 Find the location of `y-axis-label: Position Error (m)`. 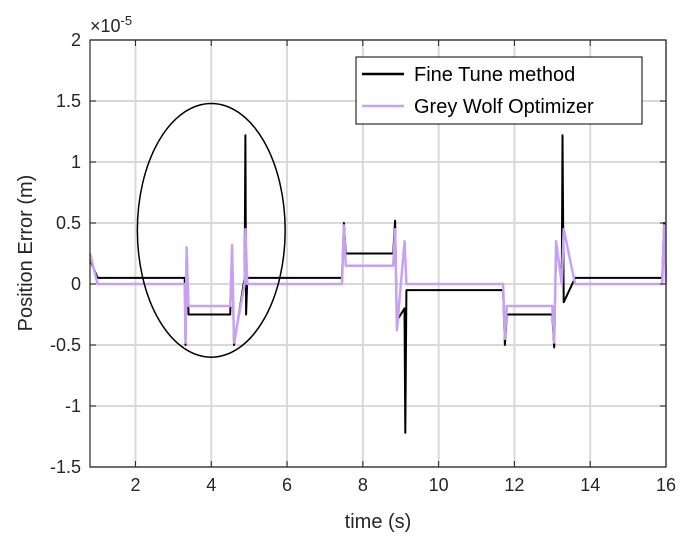

y-axis-label: Position Error (m) is located at coordinates (26, 253).